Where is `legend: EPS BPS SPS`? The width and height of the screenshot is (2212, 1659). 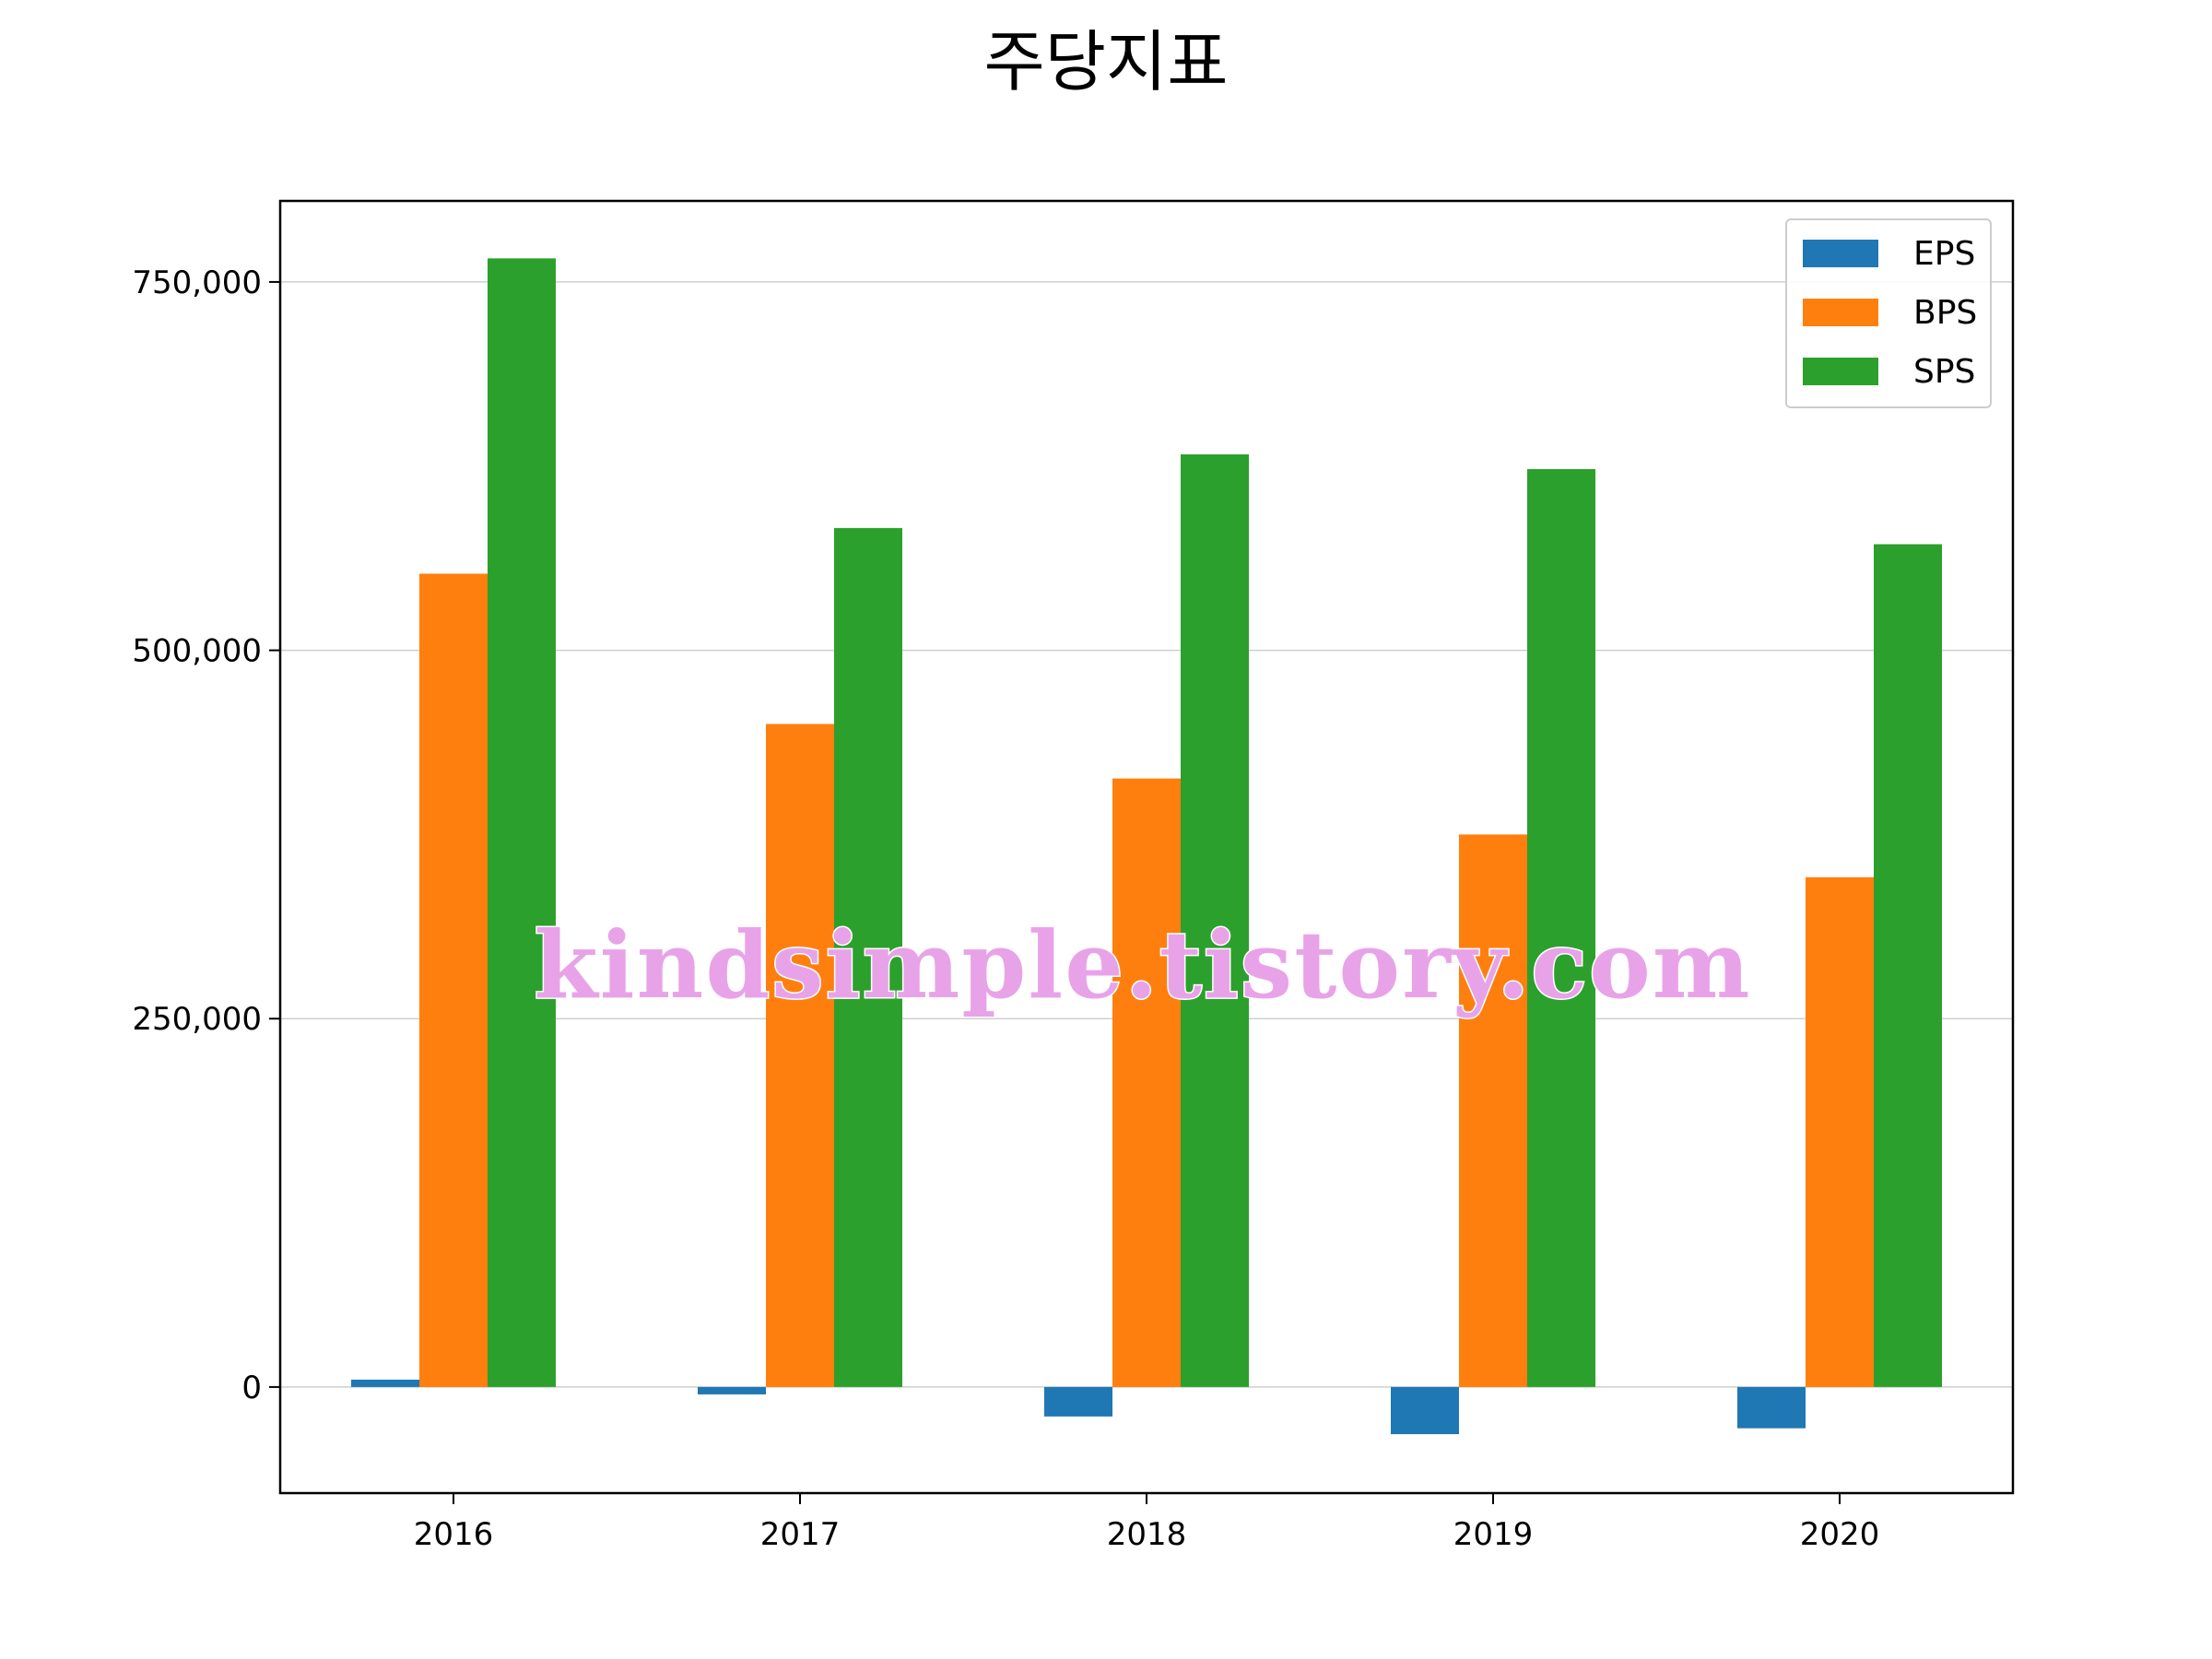
legend: EPS BPS SPS is located at coordinates (1888, 313).